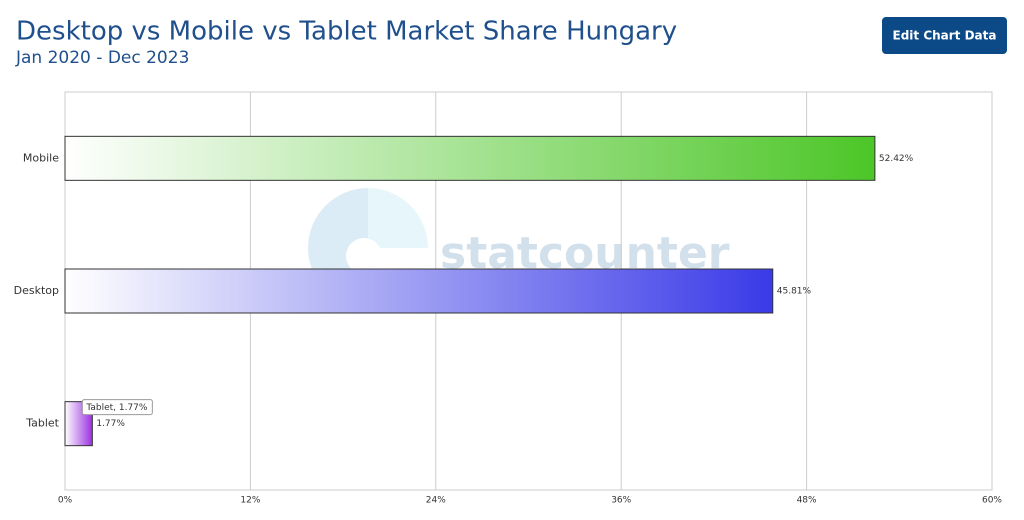 This screenshot has height=520, width=1024. I want to click on y-tick-label: Desktop, so click(36, 290).